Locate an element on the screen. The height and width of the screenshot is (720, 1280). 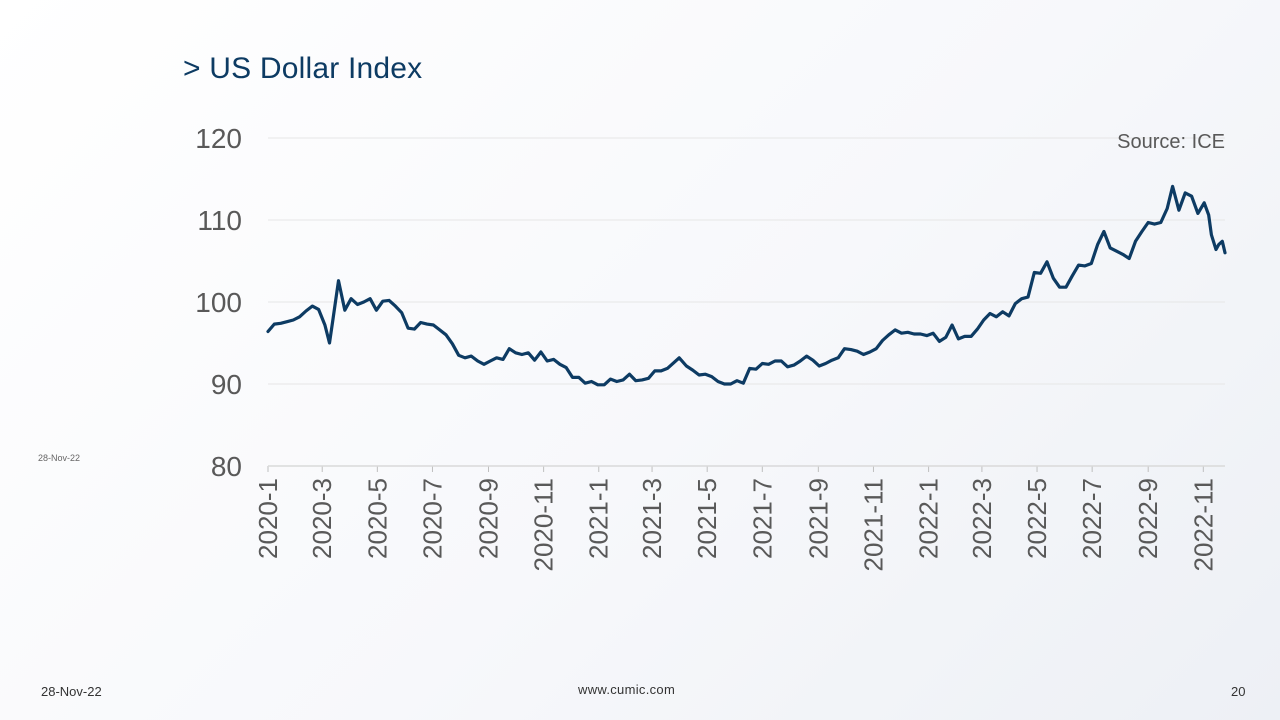
footer-website: www.cumic.com is located at coordinates (627, 689).